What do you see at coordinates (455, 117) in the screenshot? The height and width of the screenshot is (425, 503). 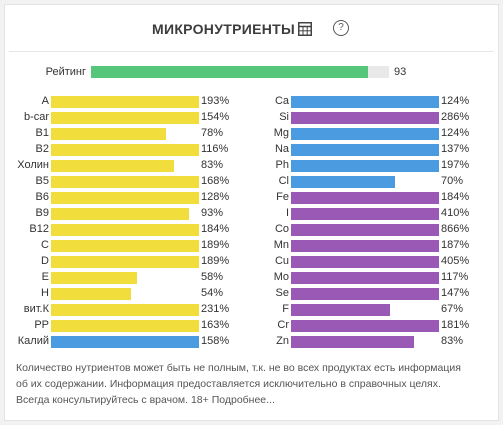 I see `nutrient-percent: 286%` at bounding box center [455, 117].